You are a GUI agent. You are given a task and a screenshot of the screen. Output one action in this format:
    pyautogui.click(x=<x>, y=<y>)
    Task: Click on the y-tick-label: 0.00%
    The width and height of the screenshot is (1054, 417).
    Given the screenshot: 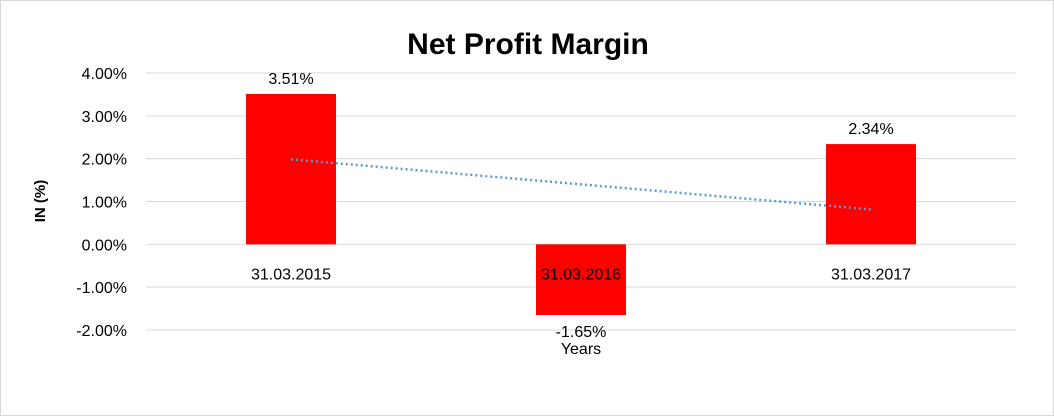 What is the action you would take?
    pyautogui.click(x=104, y=245)
    